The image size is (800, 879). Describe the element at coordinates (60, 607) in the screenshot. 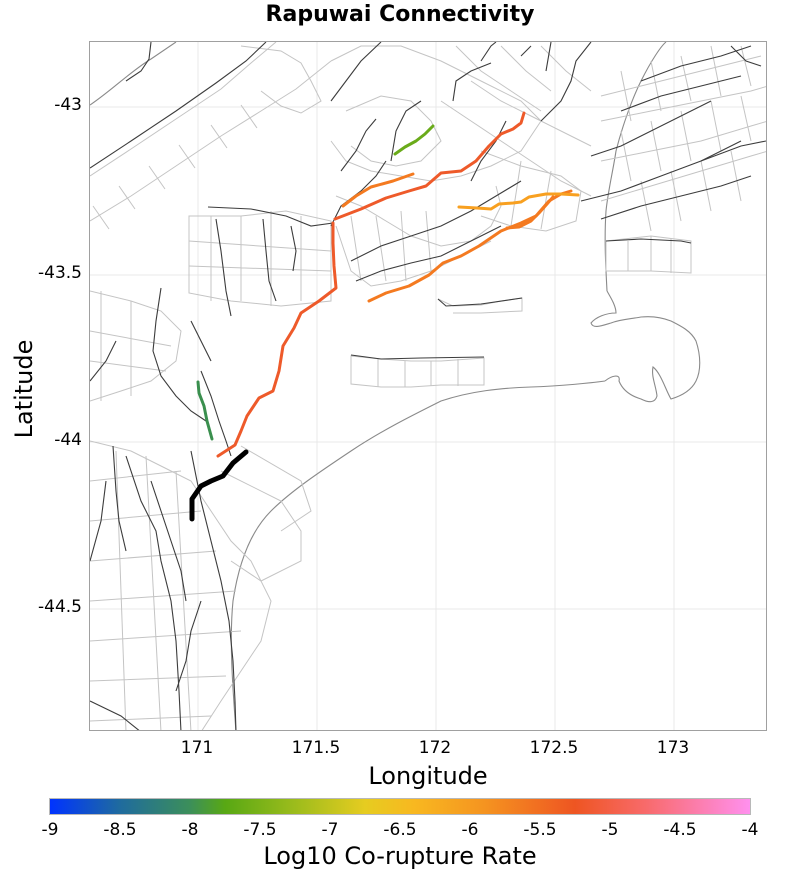

I see `y-tick: -44.5` at that location.